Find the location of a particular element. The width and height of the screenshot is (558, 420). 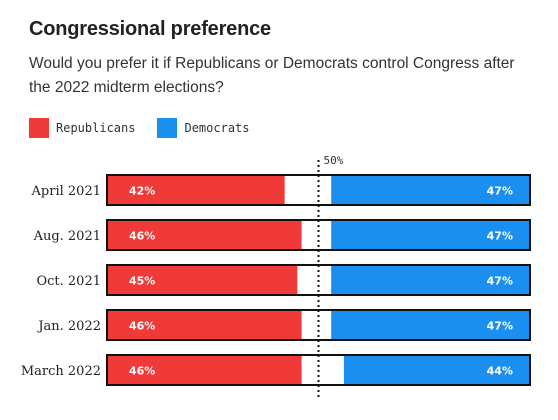

legend: Republicans Democrats is located at coordinates (150, 128).